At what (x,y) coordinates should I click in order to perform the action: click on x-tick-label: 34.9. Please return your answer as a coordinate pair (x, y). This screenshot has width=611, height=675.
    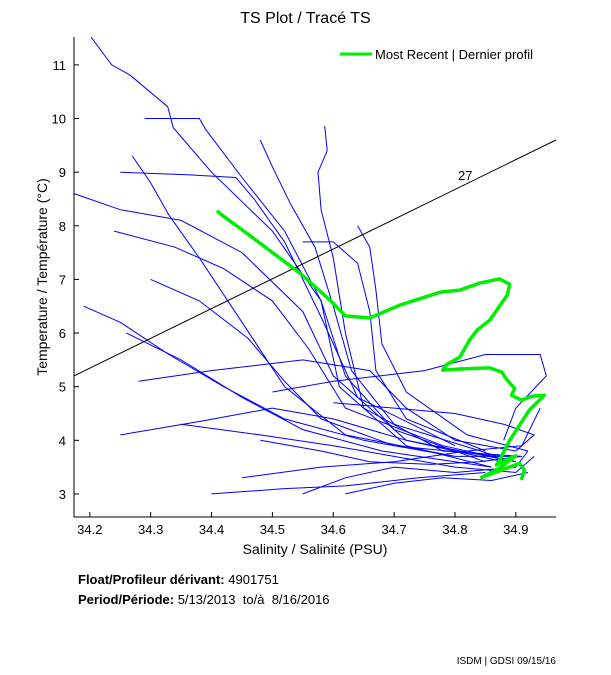
    Looking at the image, I should click on (515, 529).